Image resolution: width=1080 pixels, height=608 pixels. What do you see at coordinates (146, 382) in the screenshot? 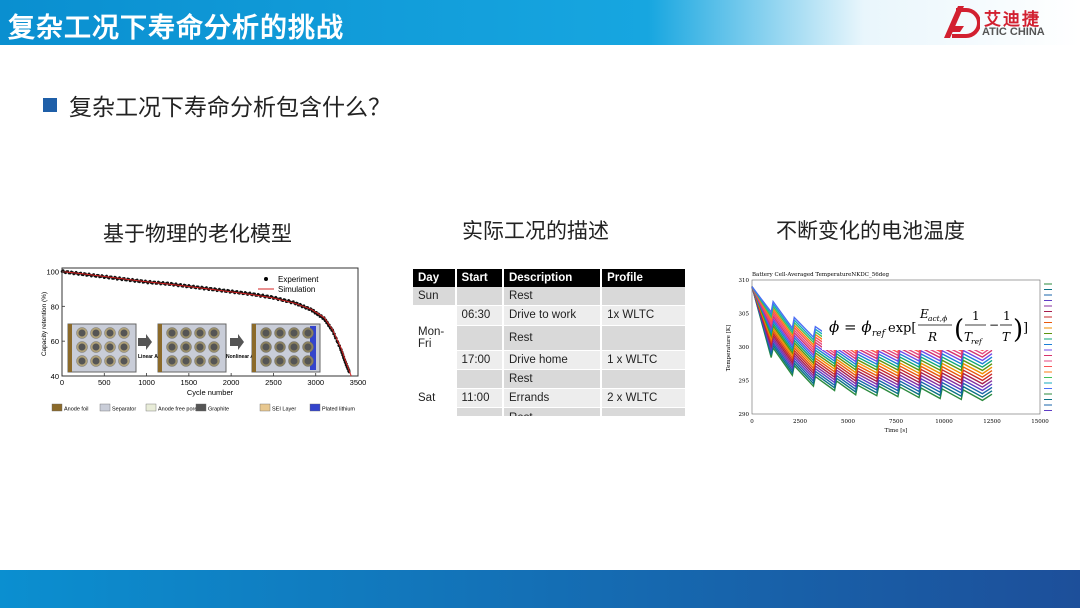
I see `x-tick-label: 1000` at bounding box center [146, 382].